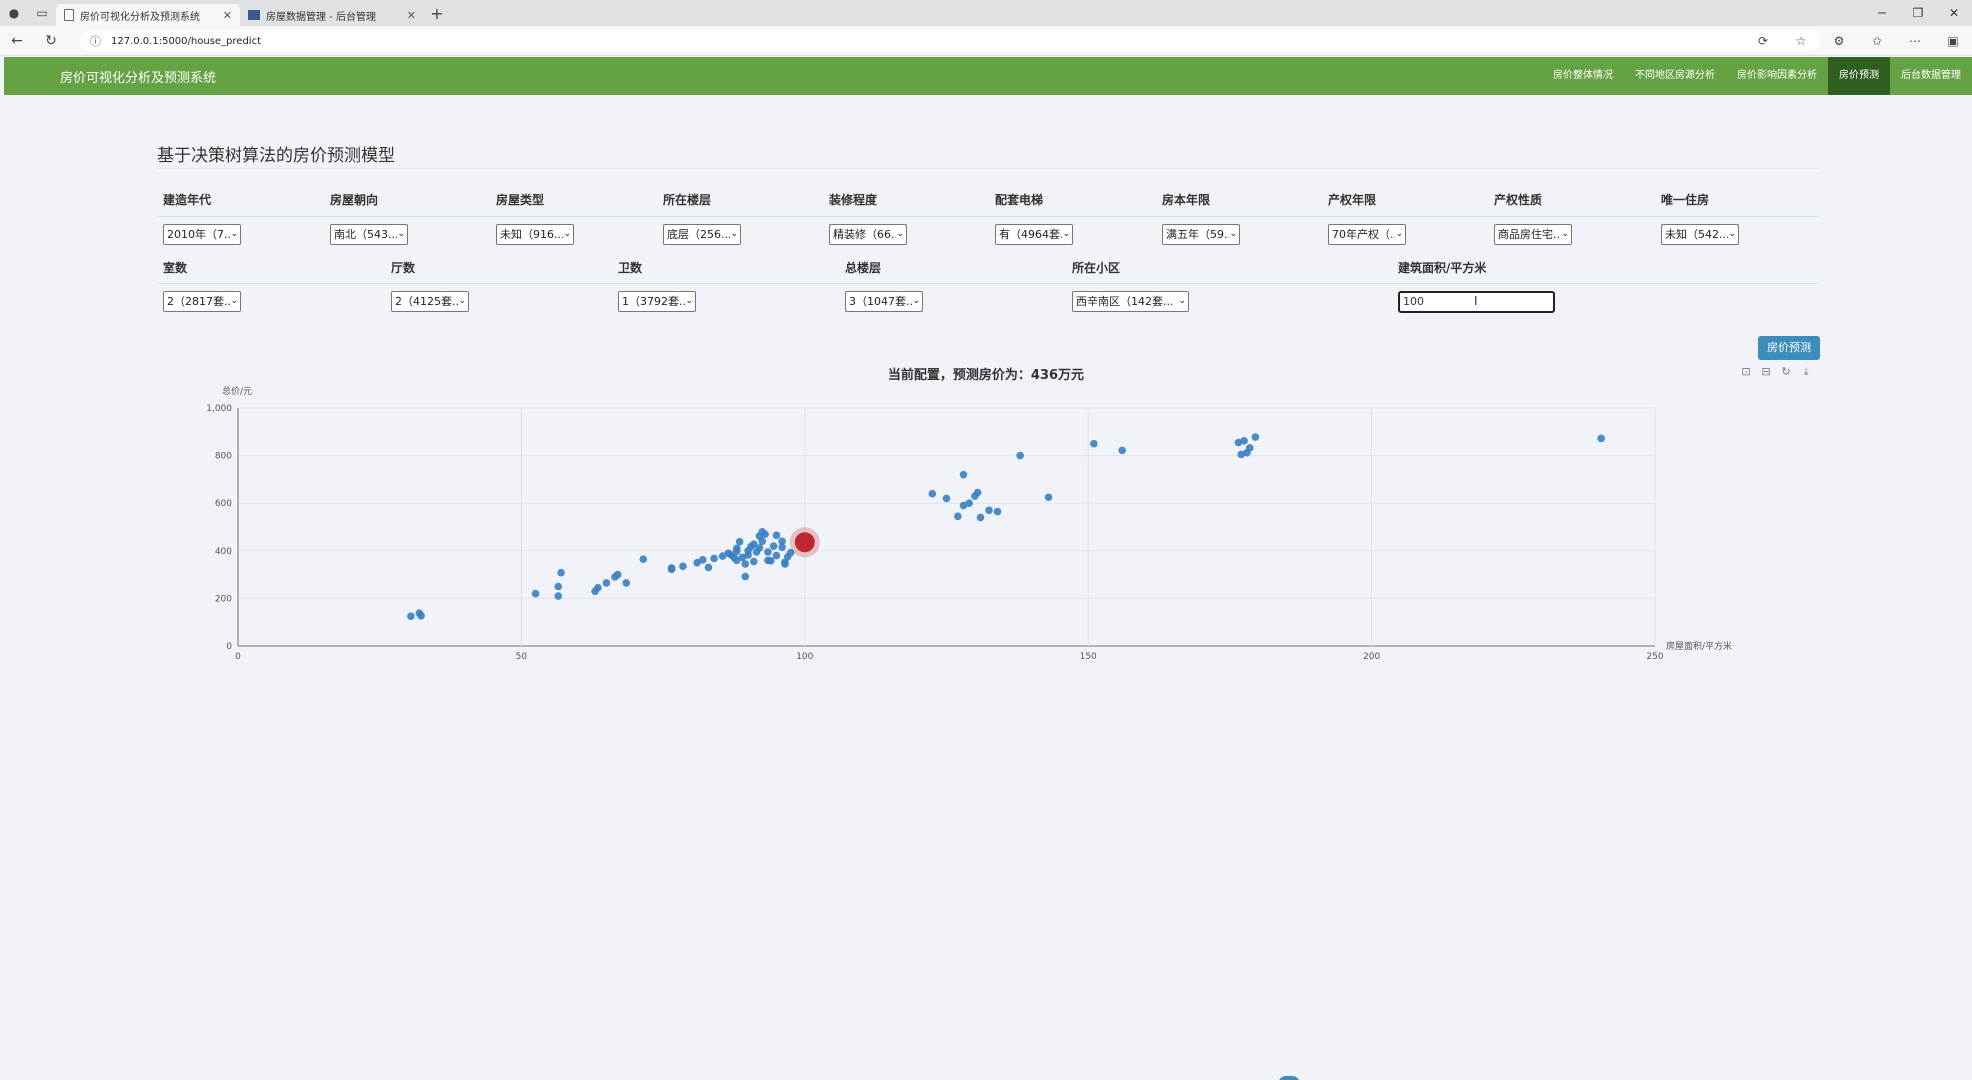 The image size is (1972, 1080). What do you see at coordinates (1675, 75) in the screenshot?
I see `nav-item-region: 不同地区房源分析` at bounding box center [1675, 75].